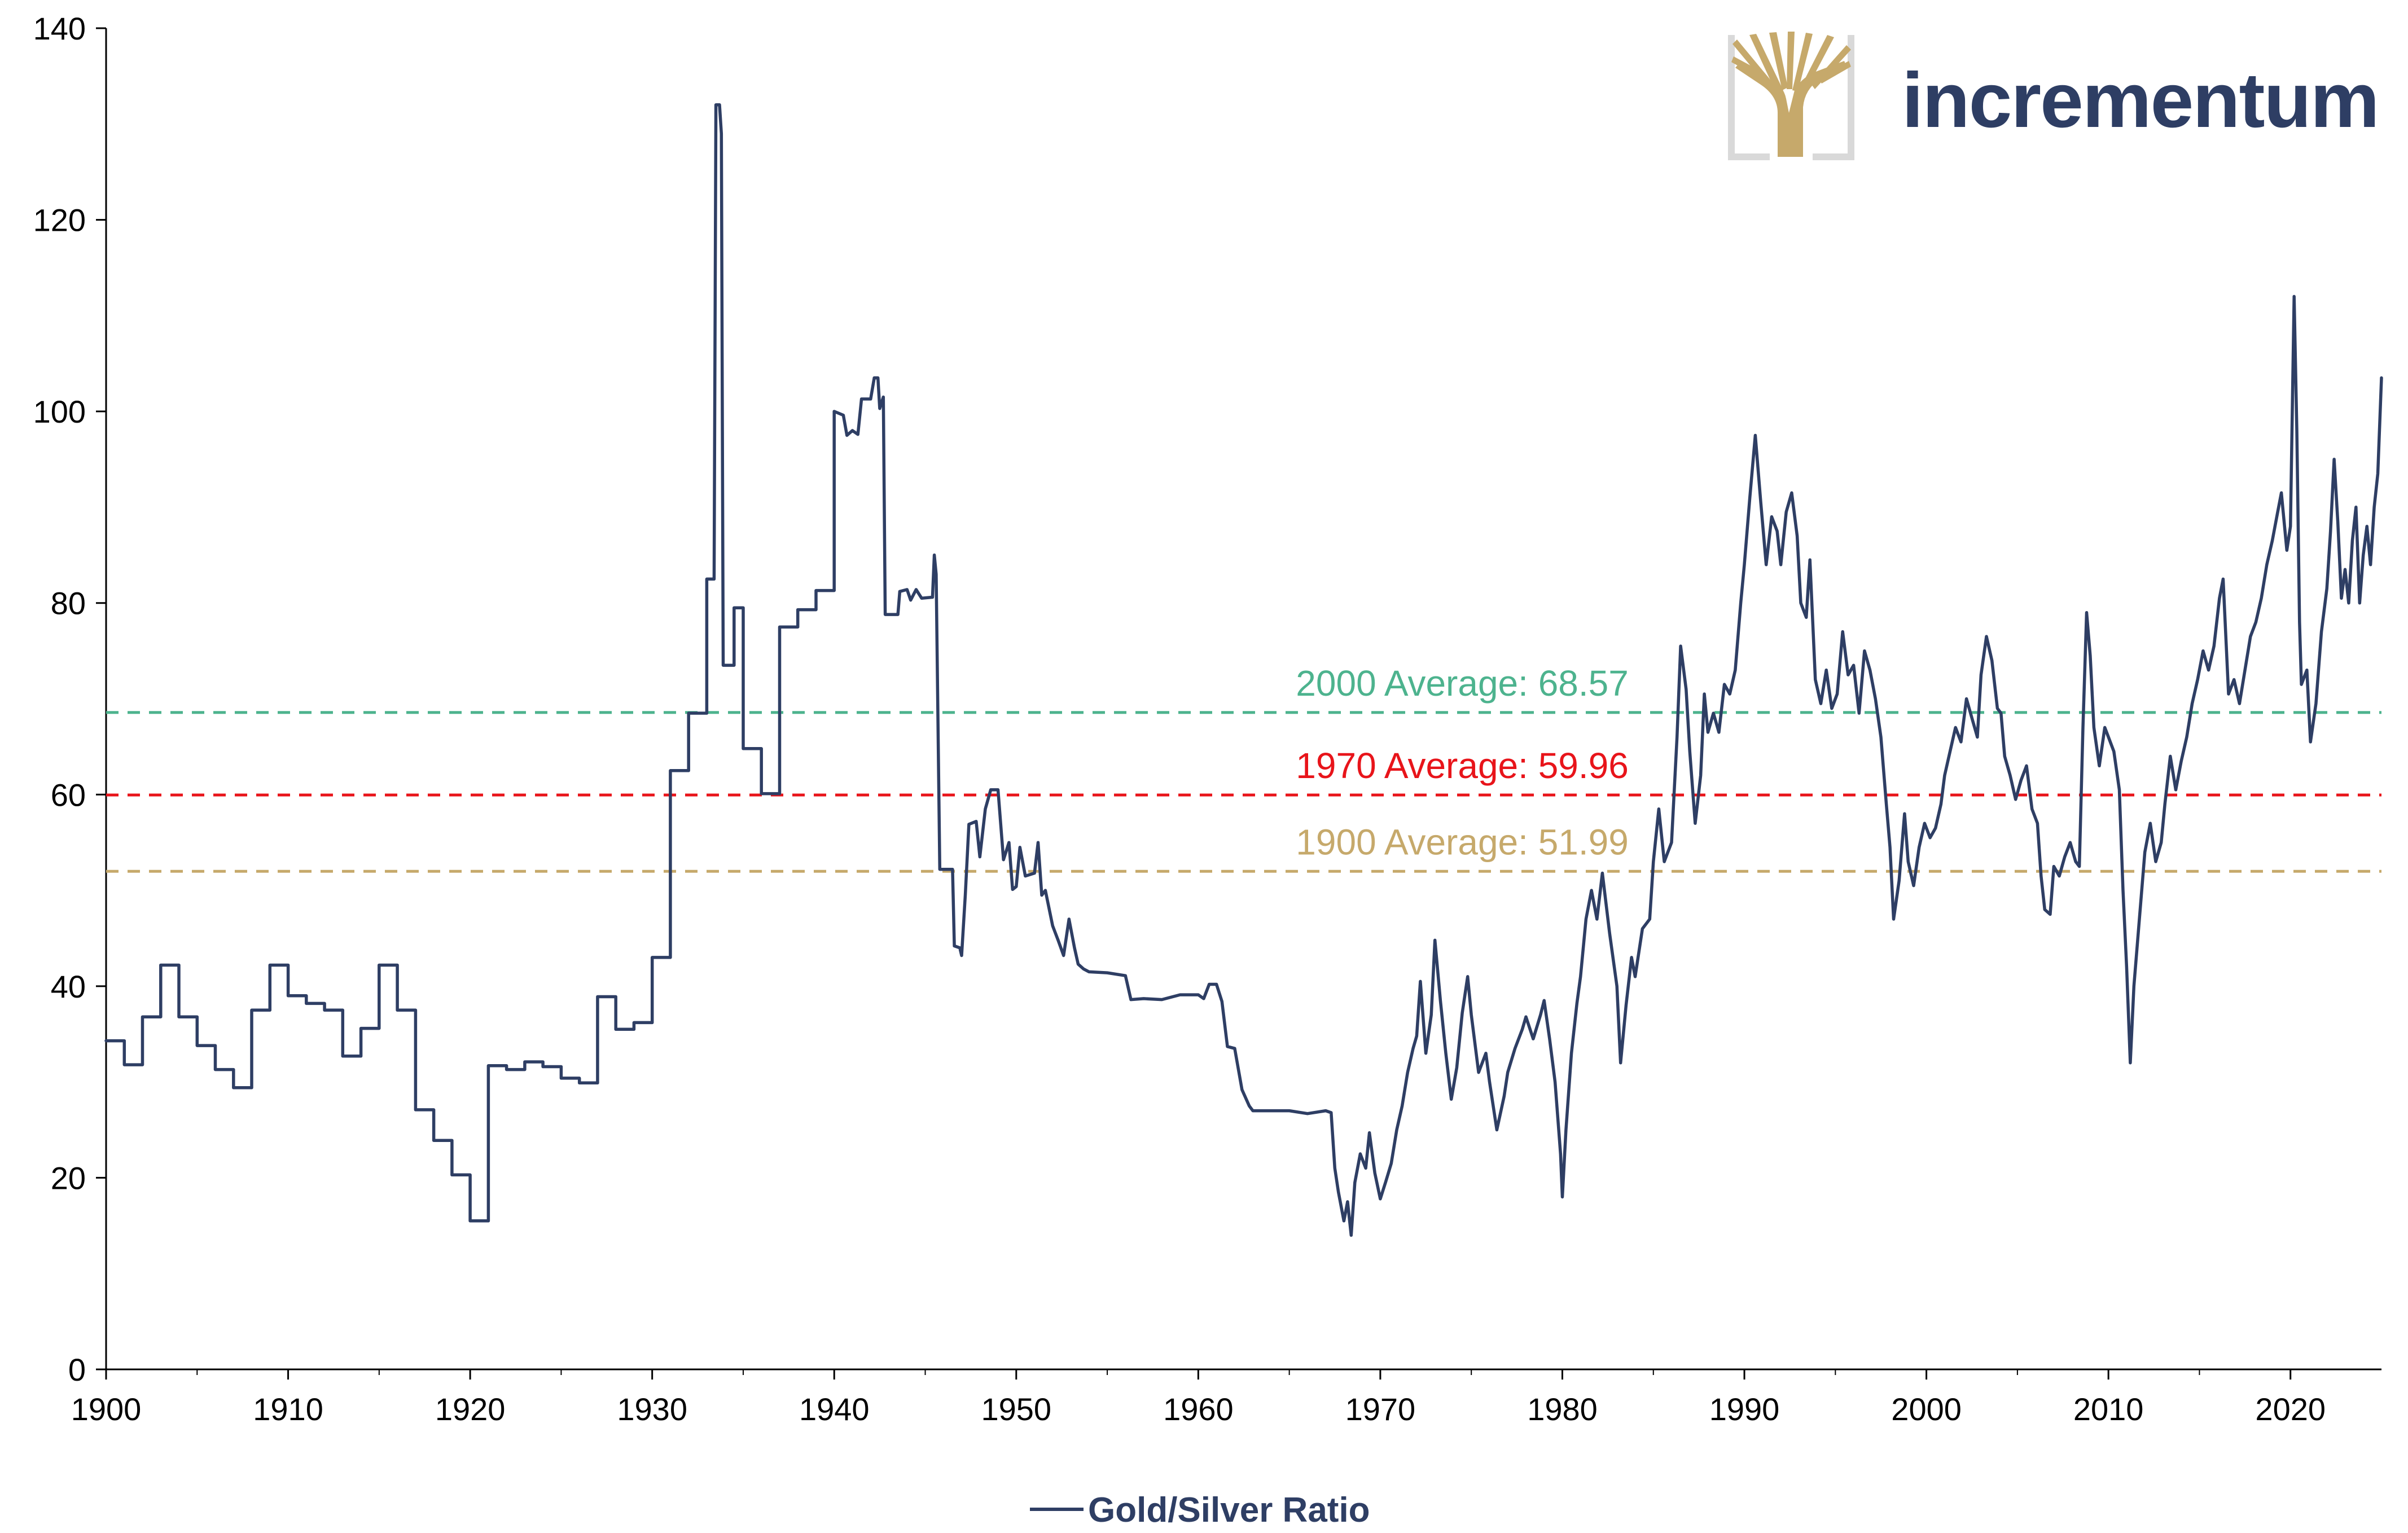 The width and height of the screenshot is (2408, 1533). I want to click on y-tick-label: 140, so click(60, 28).